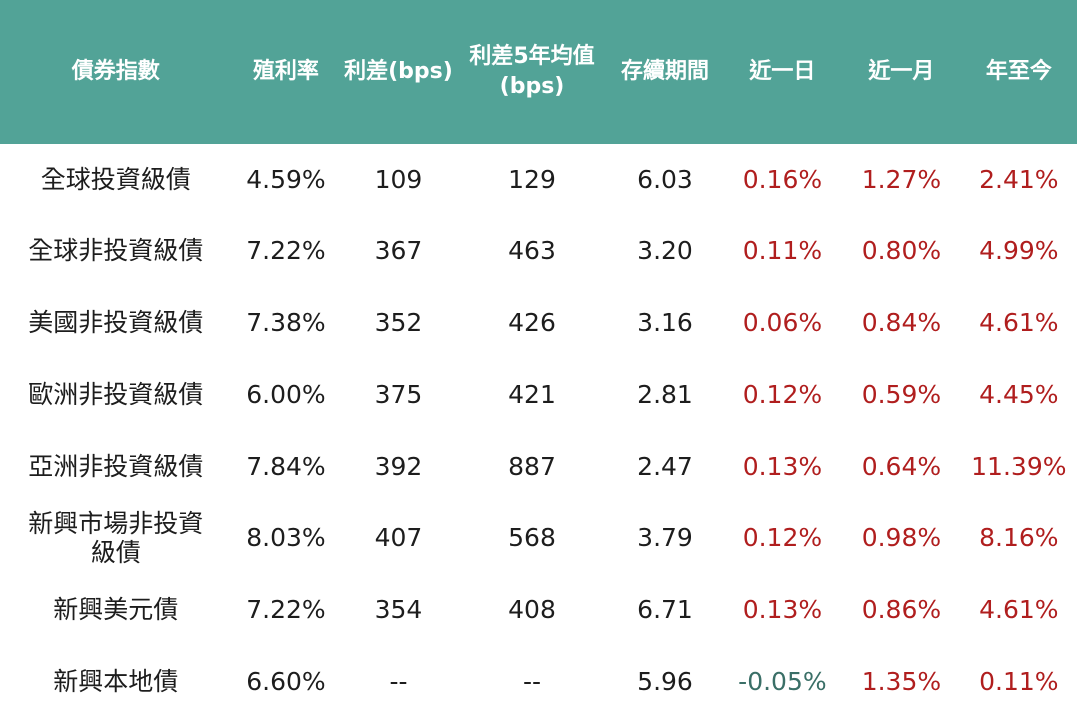 Image resolution: width=1077 pixels, height=718 pixels. What do you see at coordinates (665, 72) in the screenshot?
I see `col-header-duration: 存續期間` at bounding box center [665, 72].